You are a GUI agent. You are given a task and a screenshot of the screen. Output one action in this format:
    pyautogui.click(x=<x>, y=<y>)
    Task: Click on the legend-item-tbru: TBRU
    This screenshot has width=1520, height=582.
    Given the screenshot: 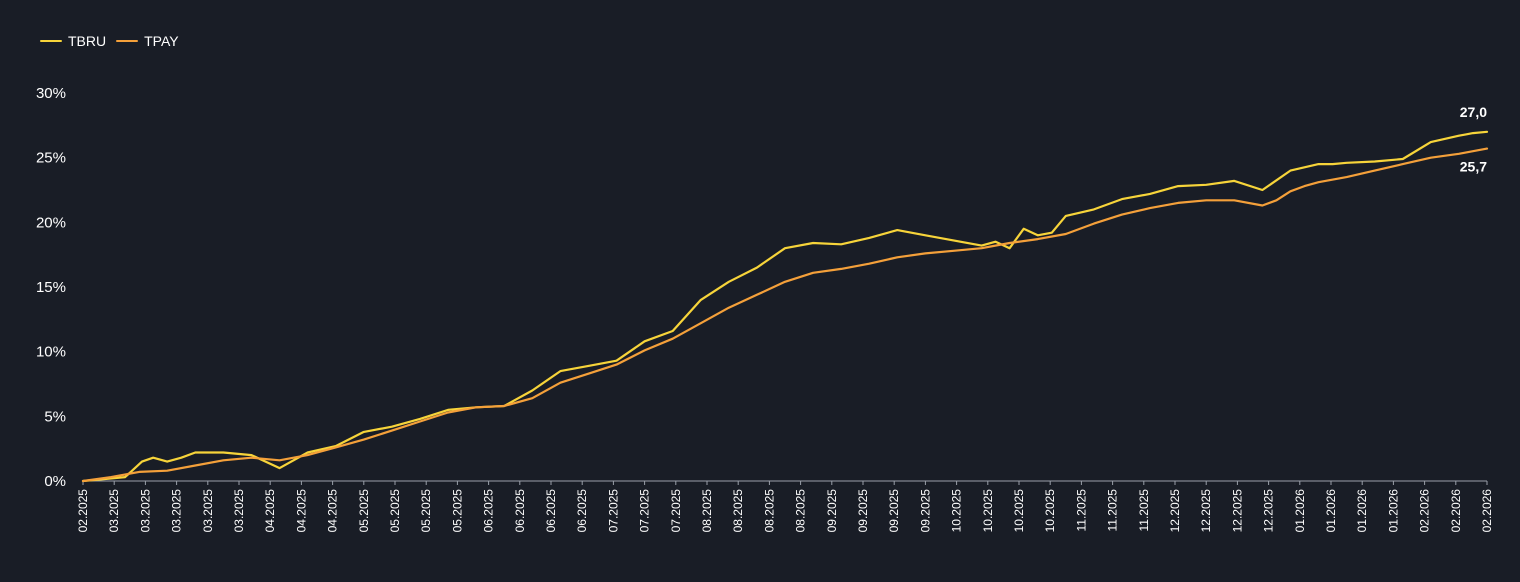 What is the action you would take?
    pyautogui.click(x=73, y=41)
    